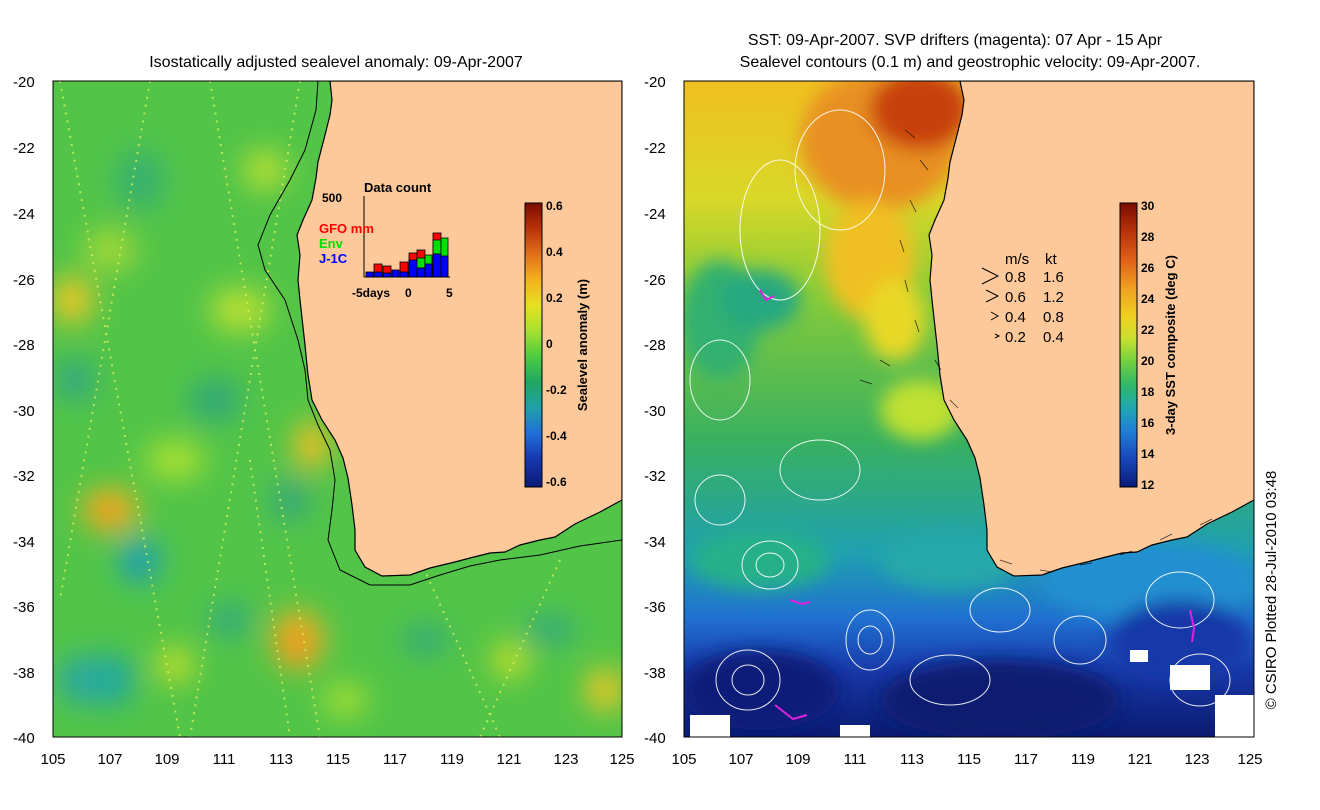  I want to click on plot-credit: © CSIRO Plotted 28-Jul-2010 03:48, so click(1271, 590).